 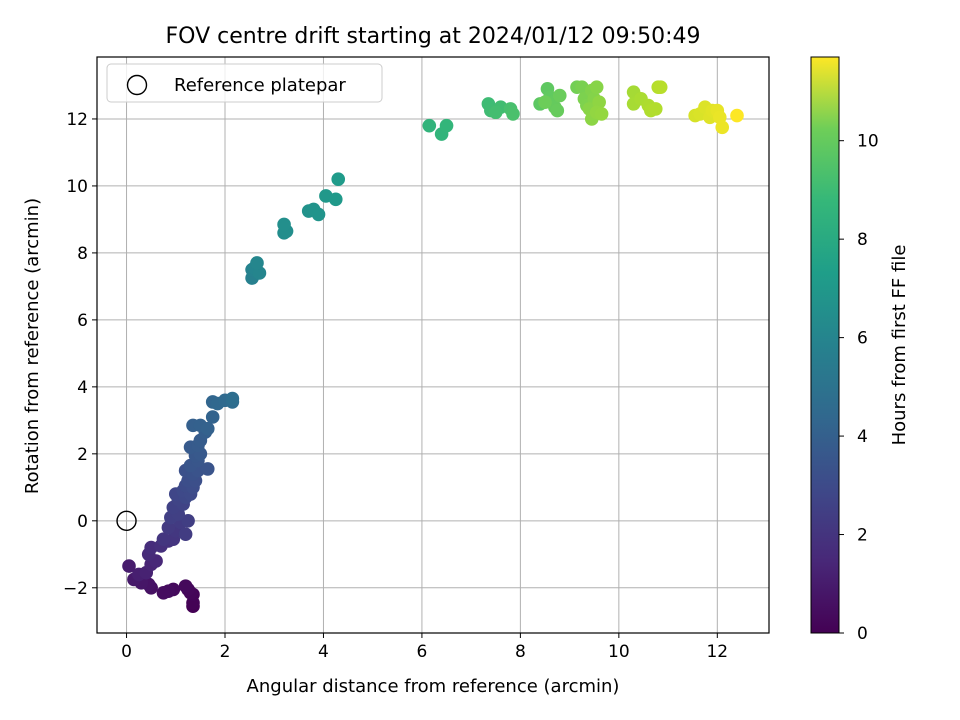 I want to click on x-tick-label: 6, so click(x=422, y=652).